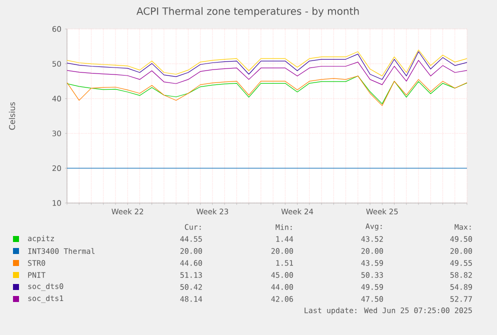 Image resolution: width=497 pixels, height=335 pixels. What do you see at coordinates (247, 12) in the screenshot?
I see `chart-title: ACPI Thermal zone temperatures - by month` at bounding box center [247, 12].